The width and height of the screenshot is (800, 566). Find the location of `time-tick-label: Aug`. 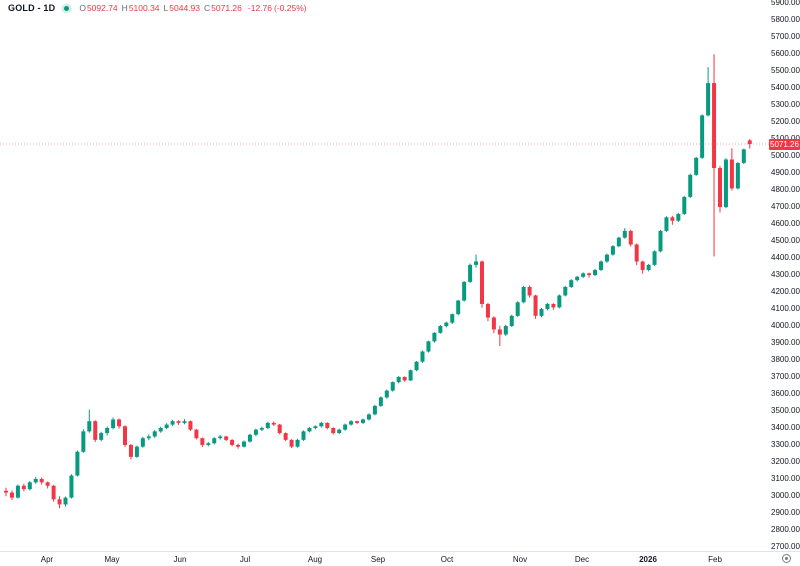

time-tick-label: Aug is located at coordinates (315, 559).